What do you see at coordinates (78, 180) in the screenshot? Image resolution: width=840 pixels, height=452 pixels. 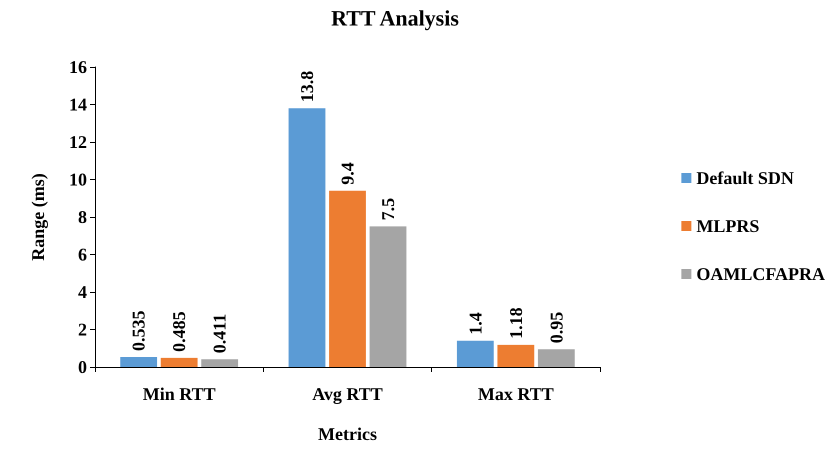 I see `y-tick-label: 10` at bounding box center [78, 180].